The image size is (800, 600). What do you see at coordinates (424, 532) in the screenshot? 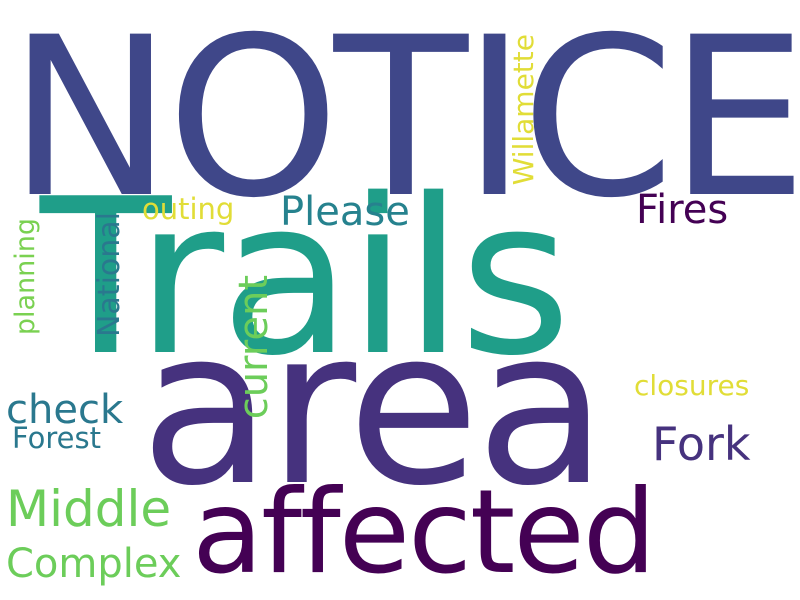
I see `word-affected: affected` at bounding box center [424, 532].